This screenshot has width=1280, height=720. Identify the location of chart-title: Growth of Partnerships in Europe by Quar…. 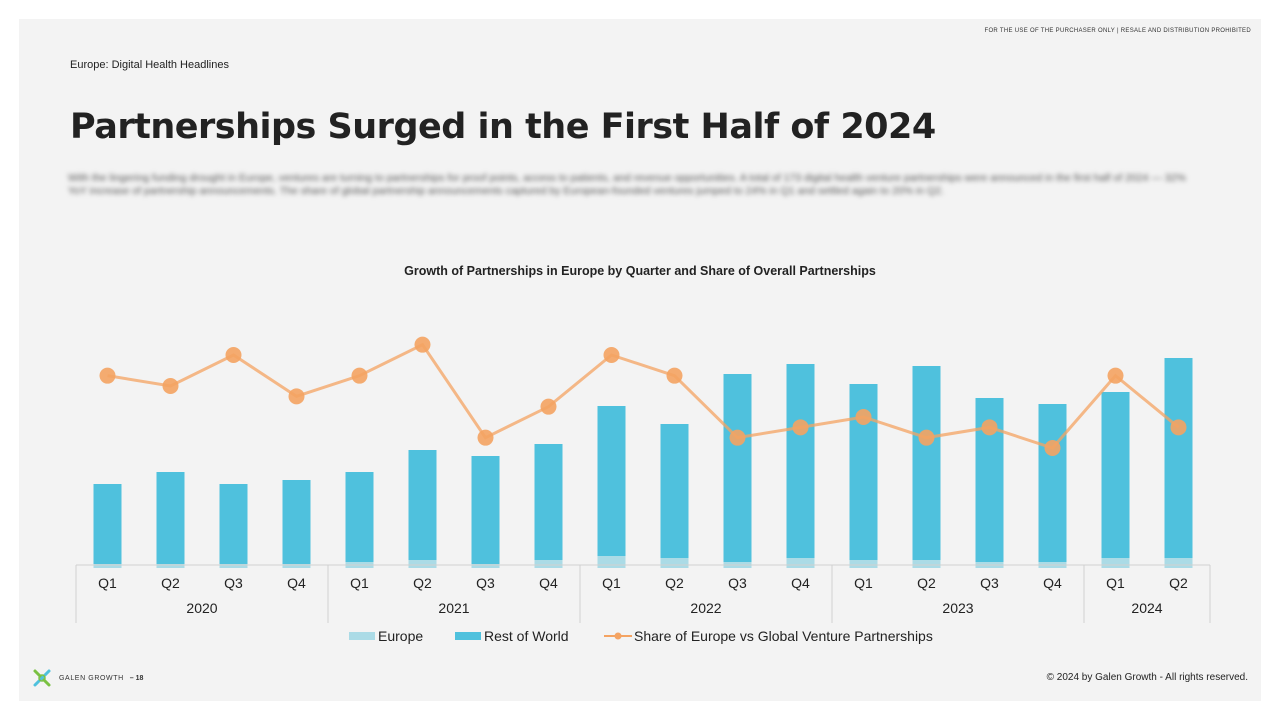
(640, 271).